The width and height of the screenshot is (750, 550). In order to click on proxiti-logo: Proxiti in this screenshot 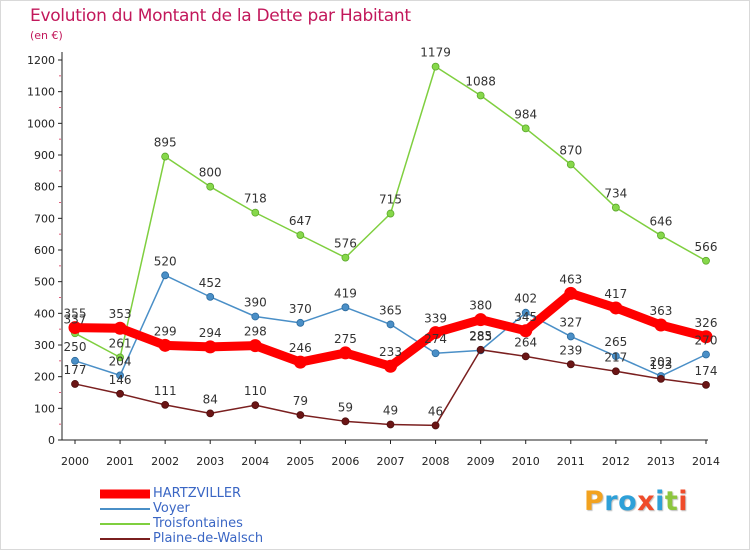, I will do `click(636, 501)`.